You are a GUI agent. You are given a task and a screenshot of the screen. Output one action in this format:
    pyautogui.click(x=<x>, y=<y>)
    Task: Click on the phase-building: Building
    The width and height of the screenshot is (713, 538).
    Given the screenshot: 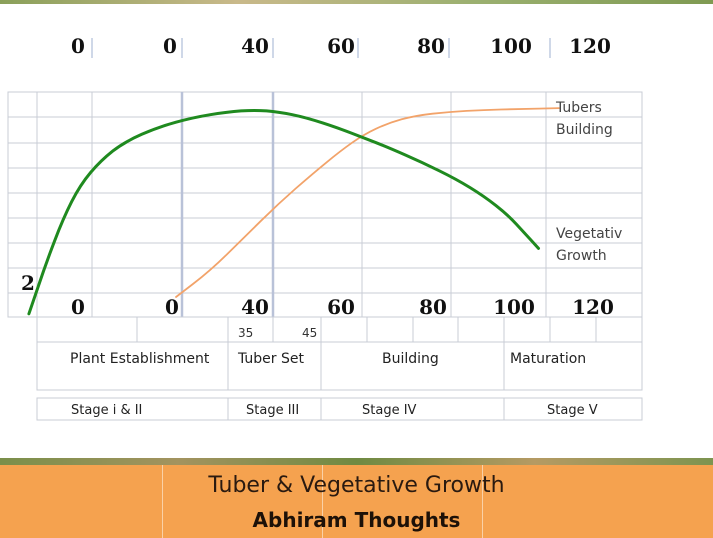 What is the action you would take?
    pyautogui.click(x=410, y=359)
    